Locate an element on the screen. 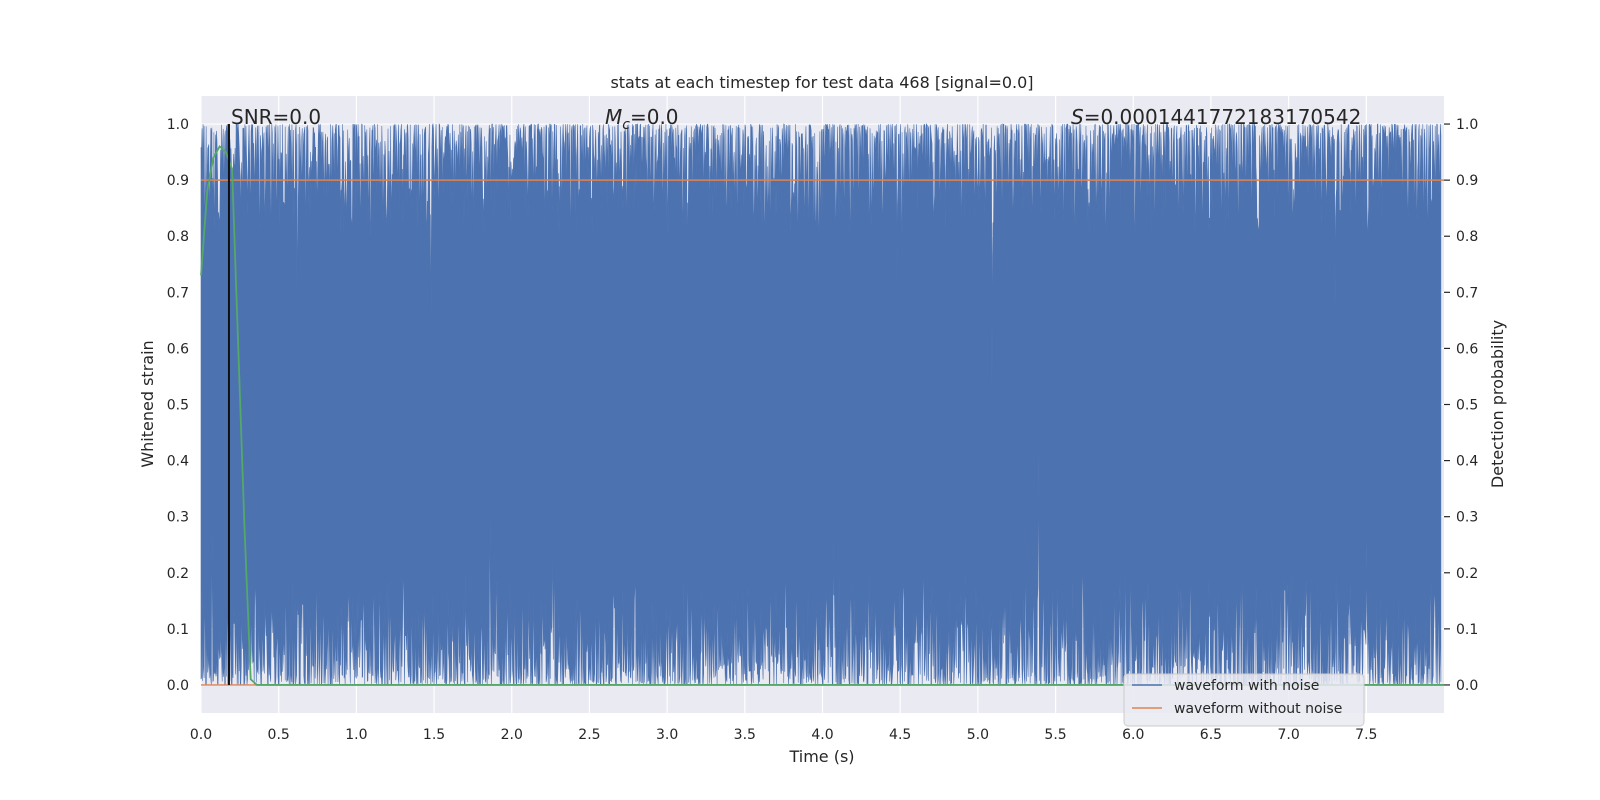  x-tick-label: 6.0 is located at coordinates (1133, 735).